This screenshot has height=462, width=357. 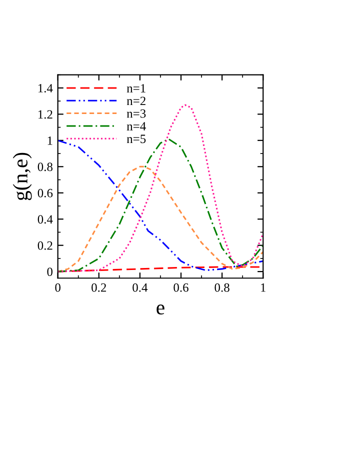 I want to click on legend-label: n=4, so click(x=136, y=126).